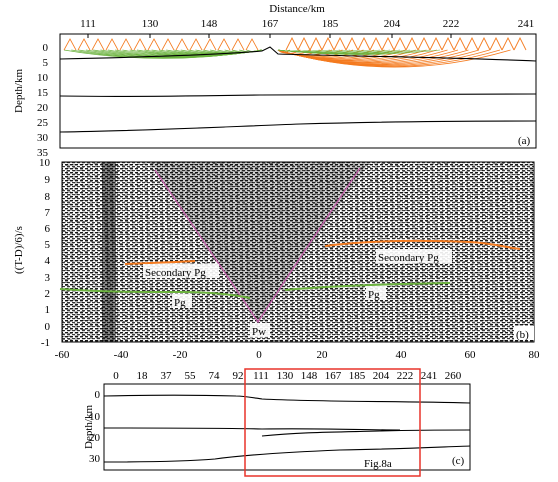 The width and height of the screenshot is (558, 482). Describe the element at coordinates (43, 138) in the screenshot. I see `panel-a-depth-tick: 30` at that location.